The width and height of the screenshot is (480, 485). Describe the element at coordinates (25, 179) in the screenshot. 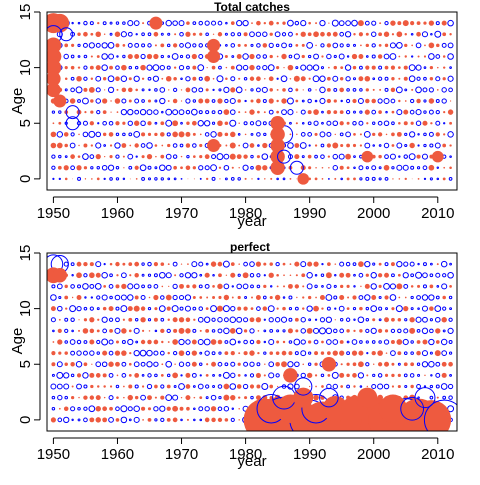

I see `y-tick-label: 0` at that location.